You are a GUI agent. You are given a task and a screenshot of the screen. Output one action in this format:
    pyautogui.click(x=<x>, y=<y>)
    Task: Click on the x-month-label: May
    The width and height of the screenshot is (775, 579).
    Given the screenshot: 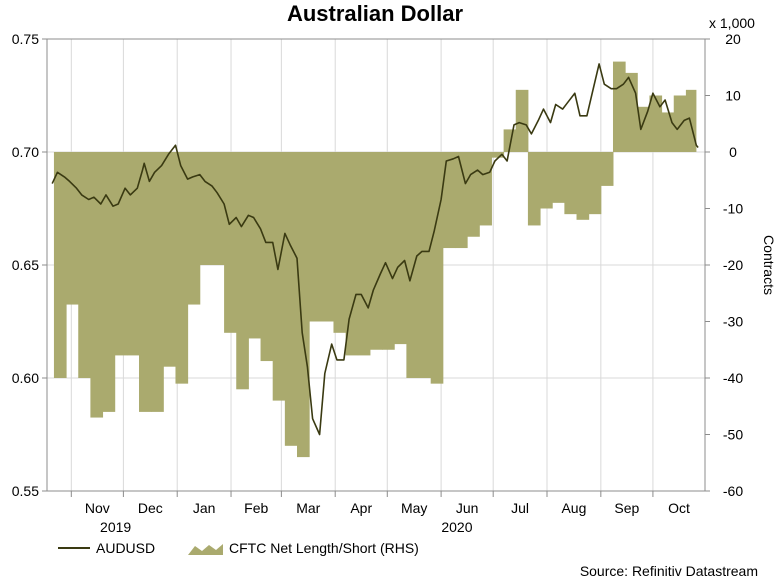 What is the action you would take?
    pyautogui.click(x=414, y=508)
    